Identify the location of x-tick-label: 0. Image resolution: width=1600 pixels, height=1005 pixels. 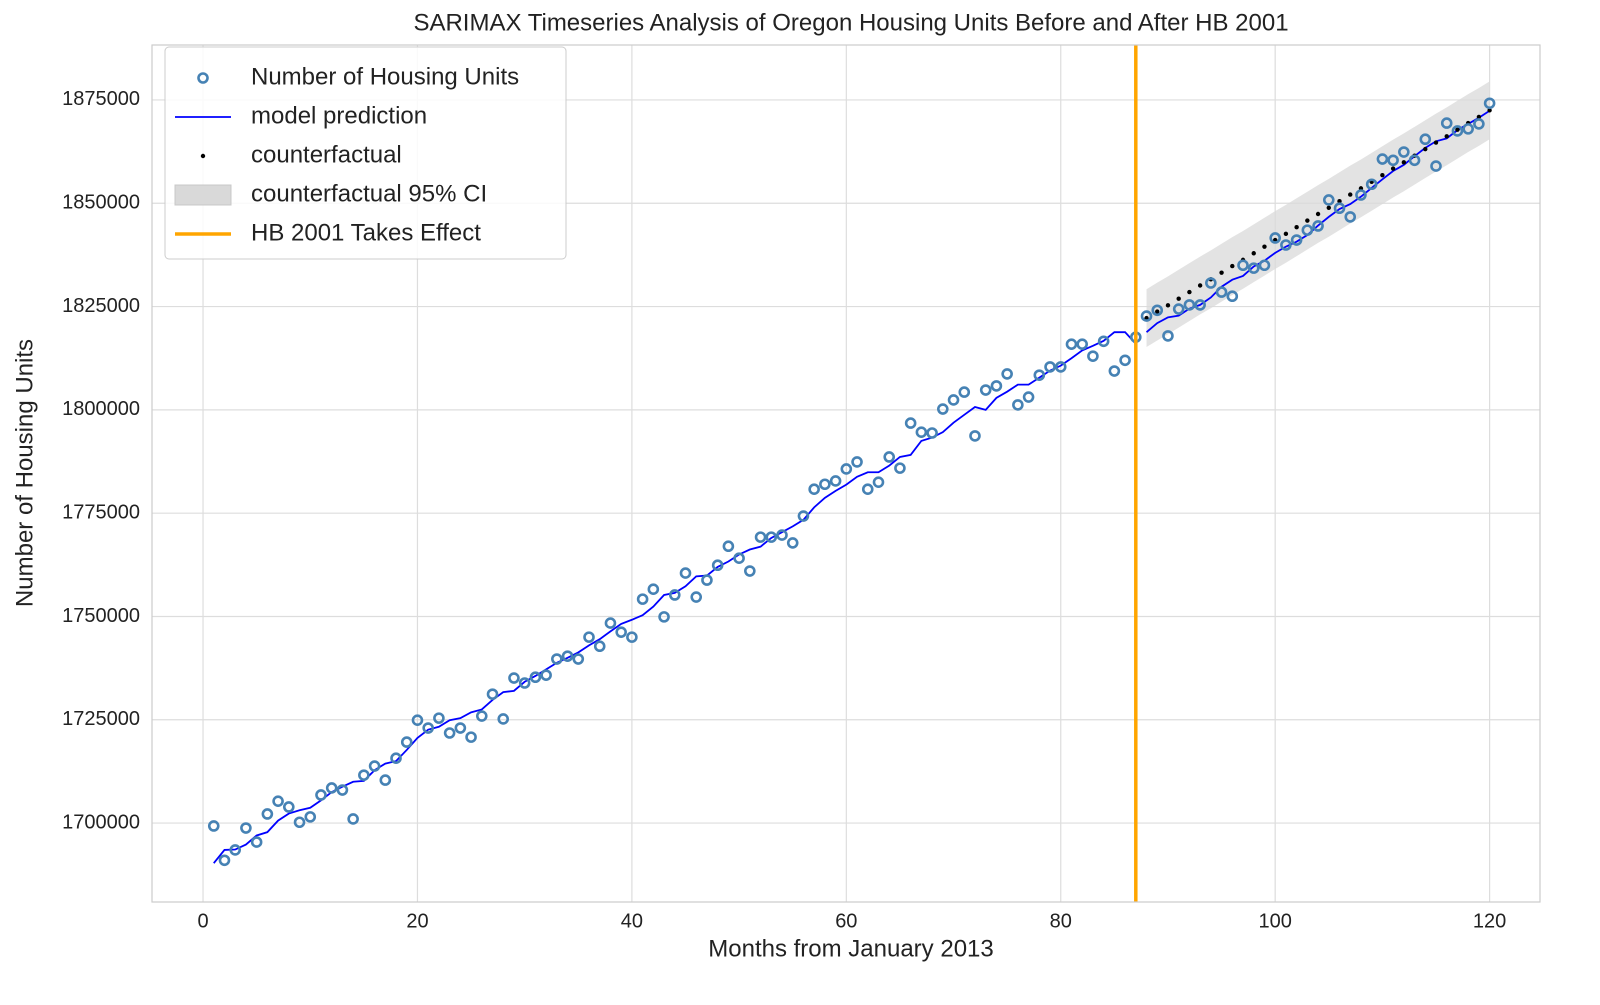
(202, 921).